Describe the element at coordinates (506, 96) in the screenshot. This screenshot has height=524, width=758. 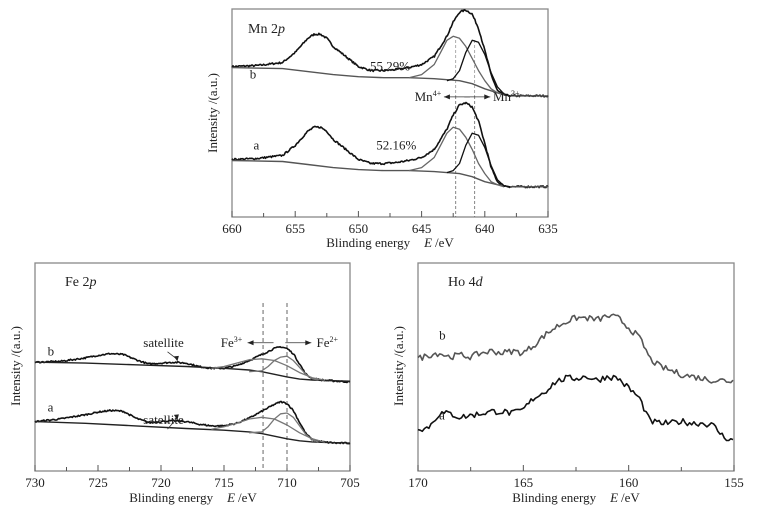
I see `mn-annotation: Mn3+` at that location.